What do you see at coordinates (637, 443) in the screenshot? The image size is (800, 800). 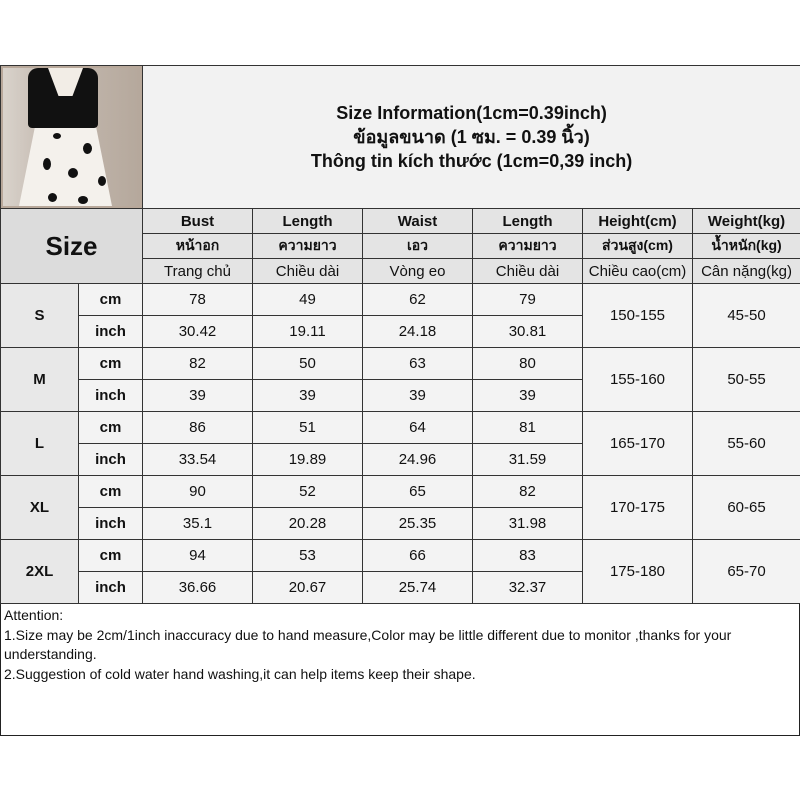 I see `height-range: 165-170` at bounding box center [637, 443].